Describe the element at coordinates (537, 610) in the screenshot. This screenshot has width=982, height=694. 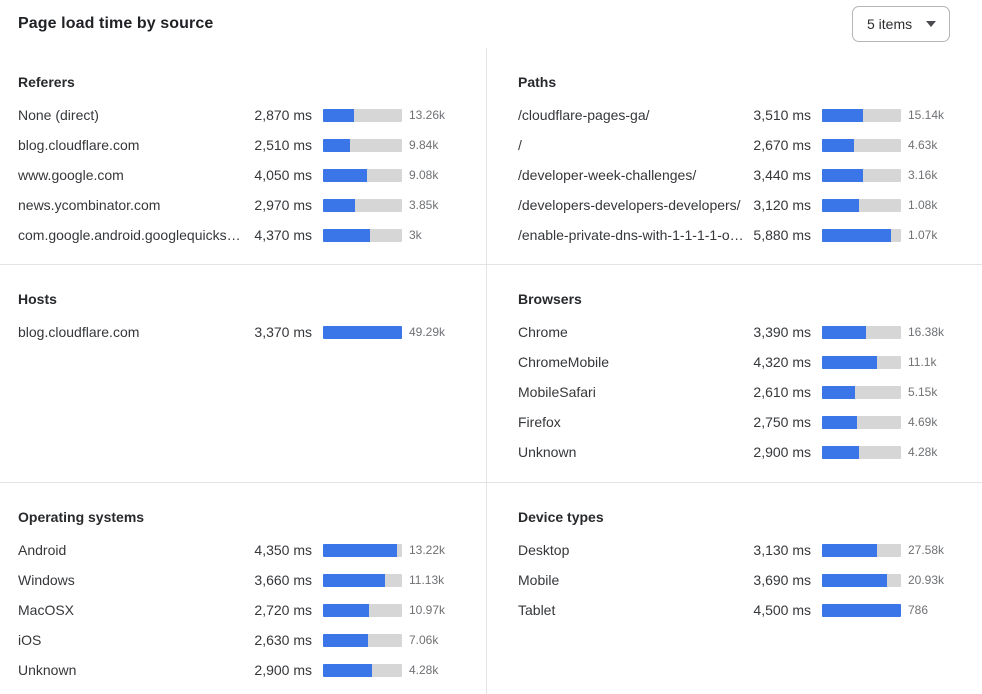
I see `row-label: Tablet` at that location.